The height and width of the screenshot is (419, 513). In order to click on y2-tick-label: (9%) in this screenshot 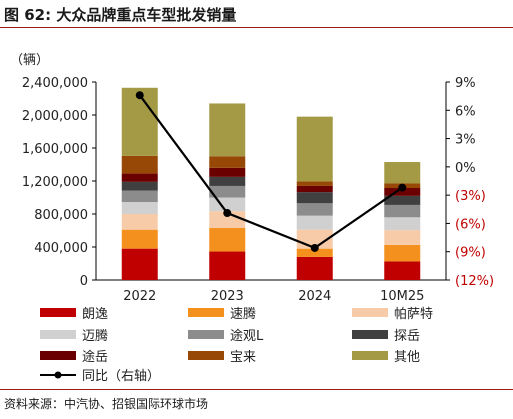, I will do `click(470, 253)`.